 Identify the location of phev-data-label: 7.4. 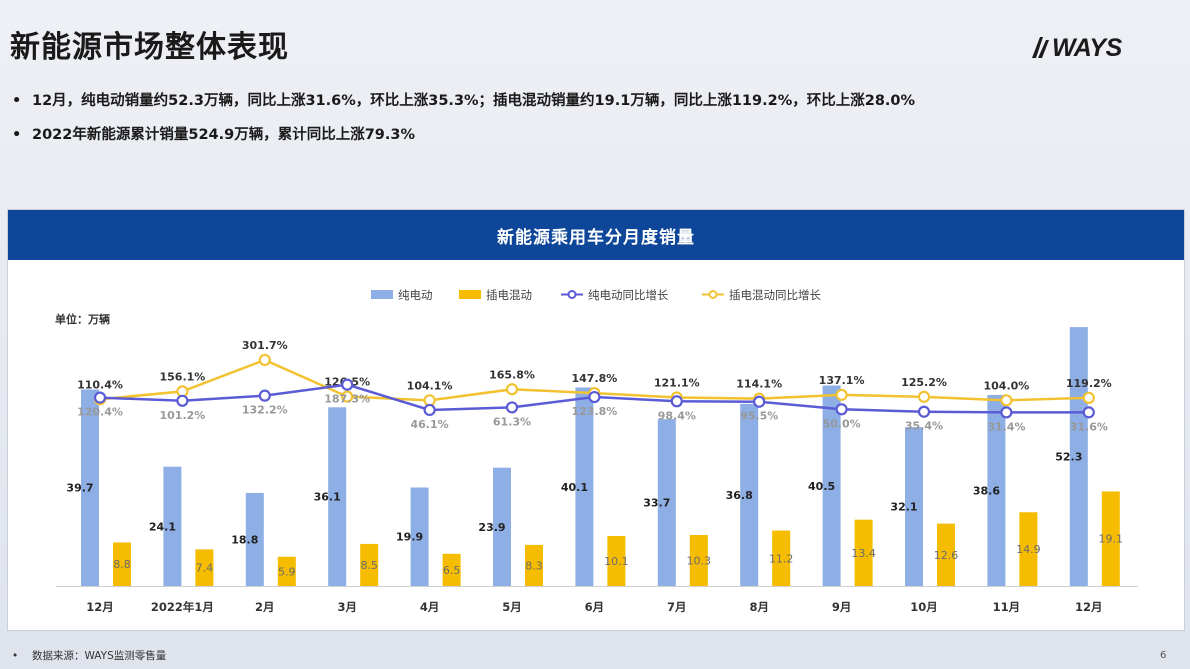
(205, 568).